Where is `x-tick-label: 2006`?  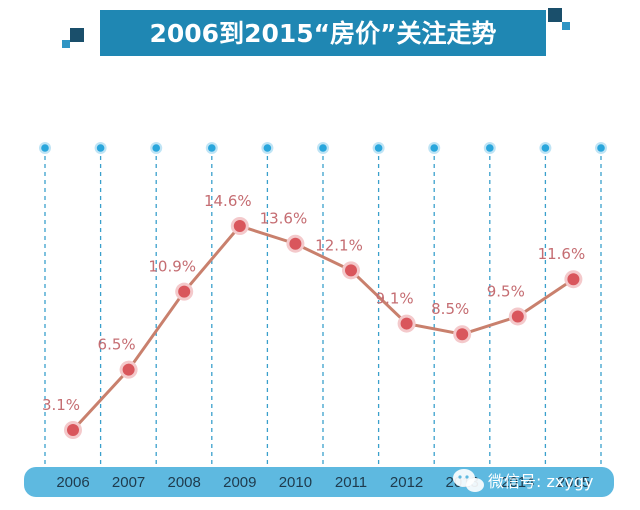
x-tick-label: 2006 is located at coordinates (72, 482).